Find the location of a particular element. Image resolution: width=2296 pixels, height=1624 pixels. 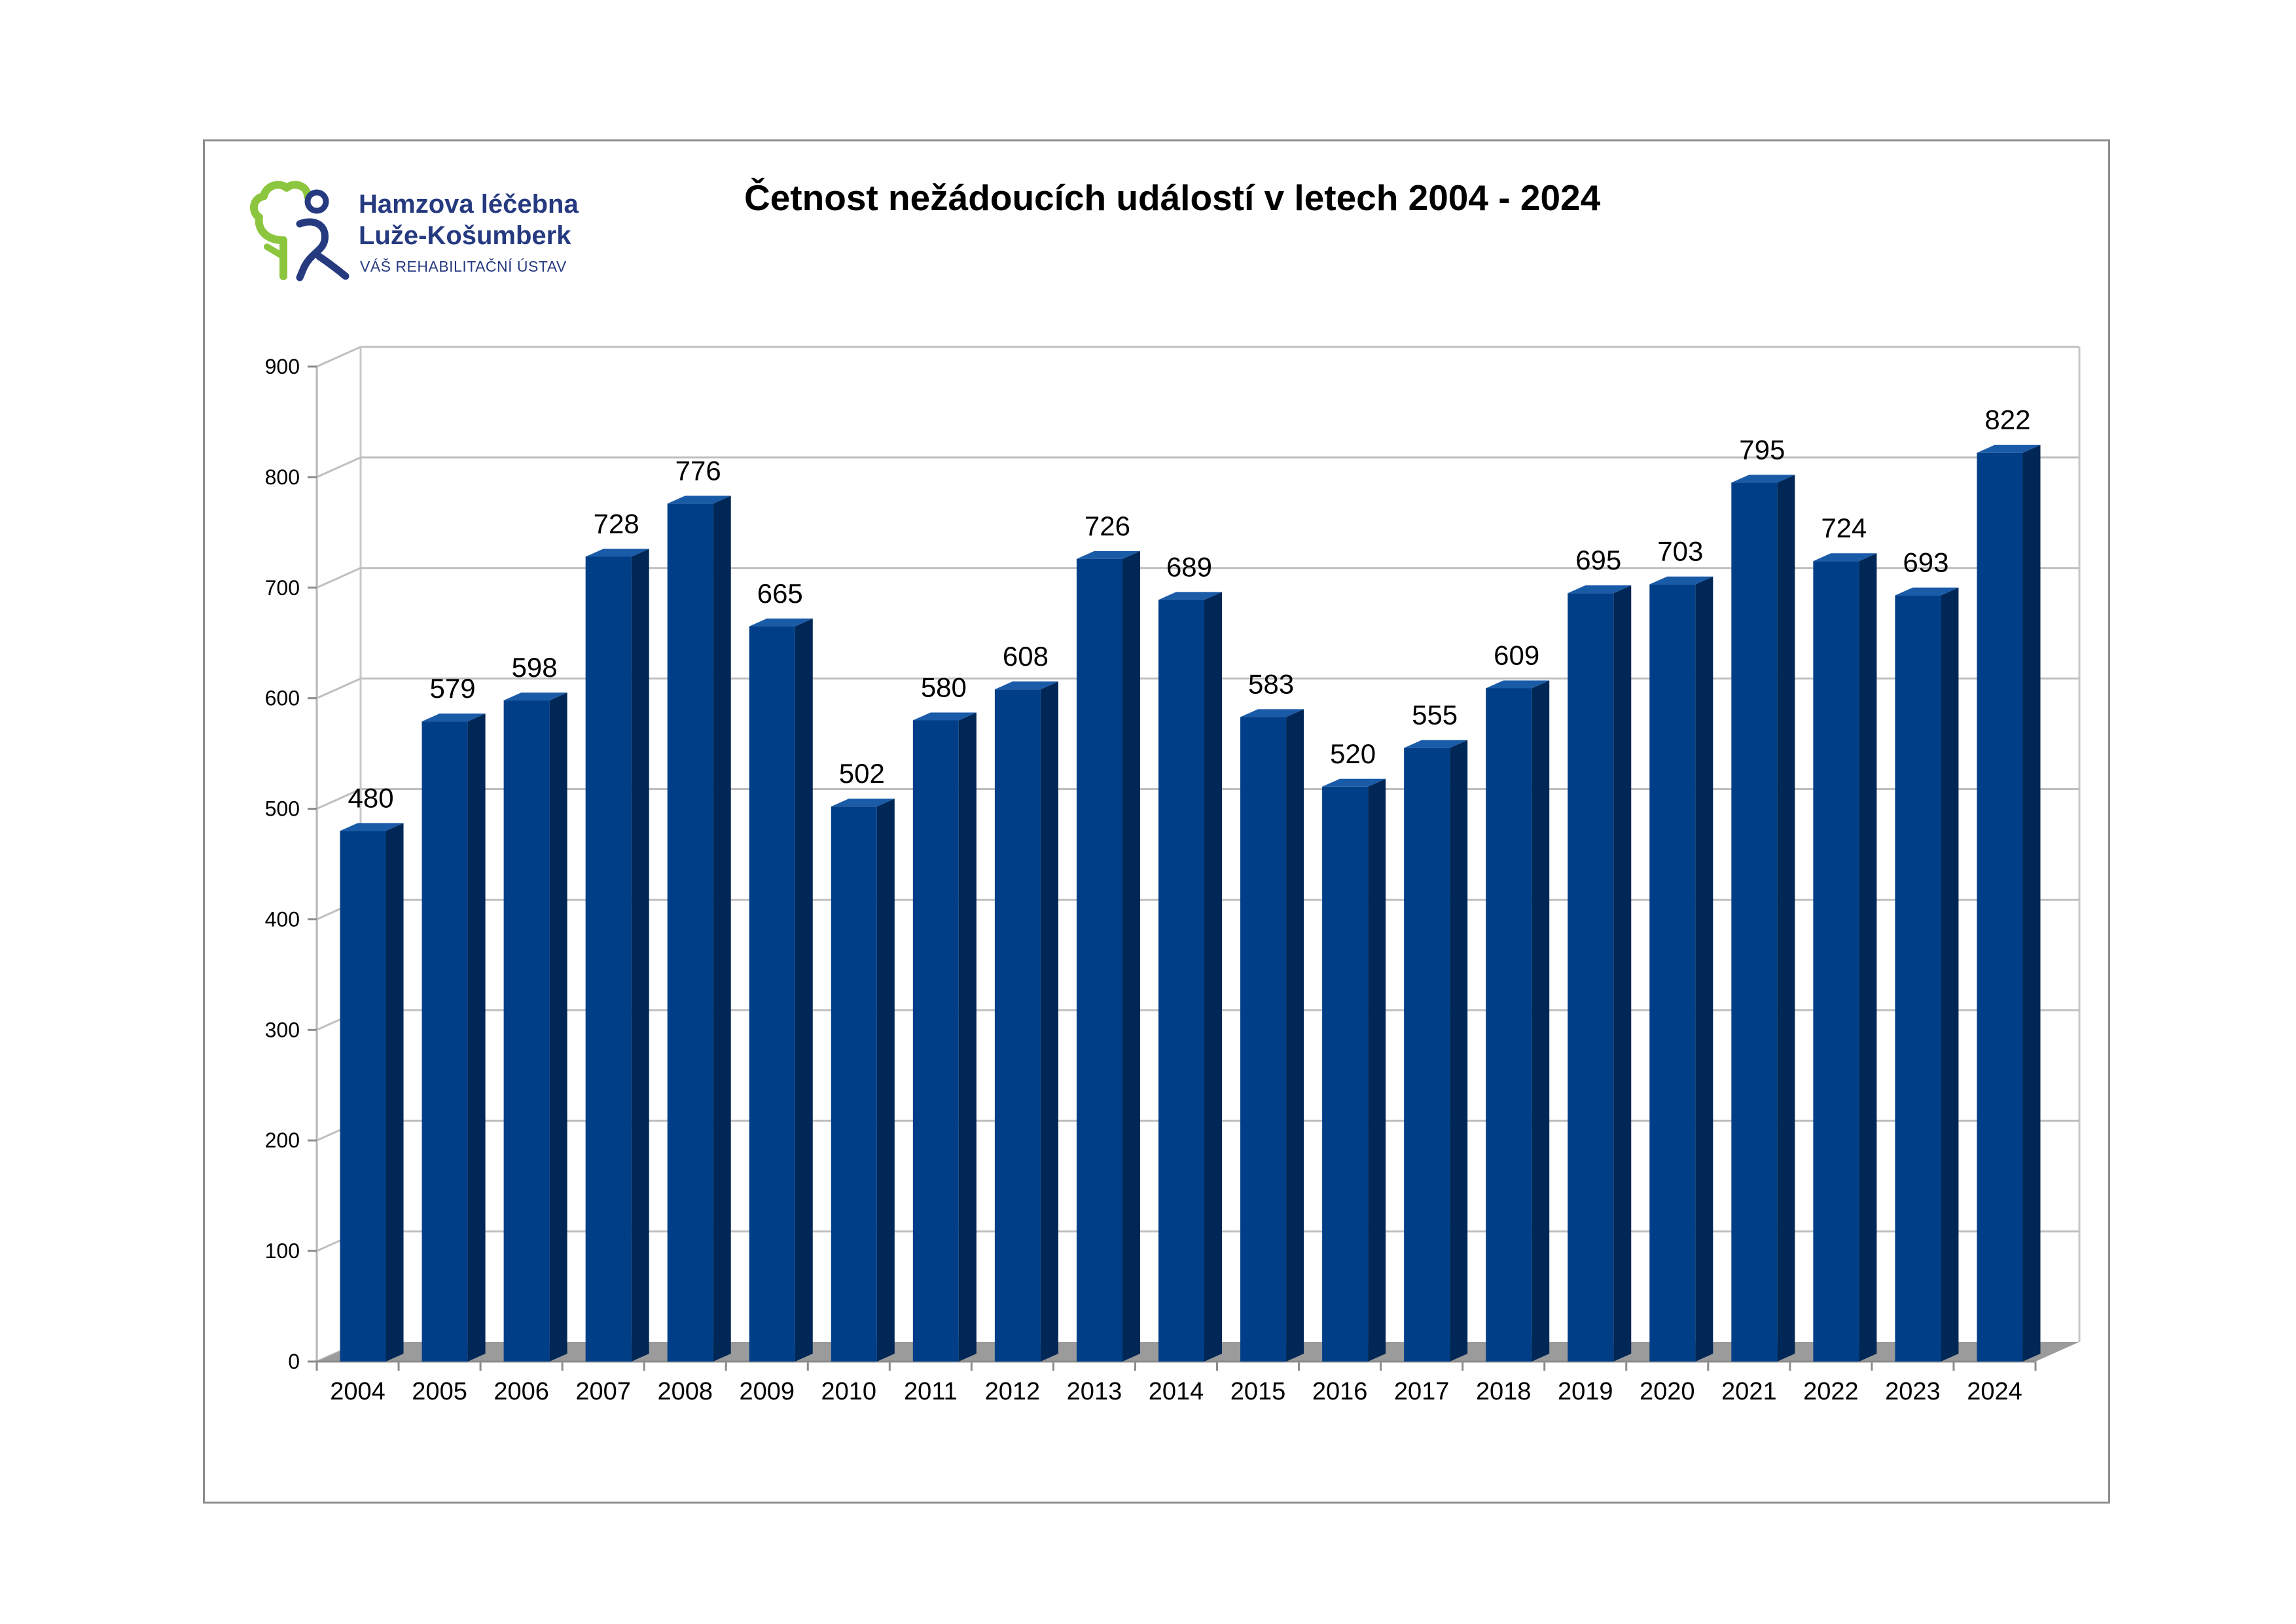

data-label-2018: 609 is located at coordinates (1516, 655).